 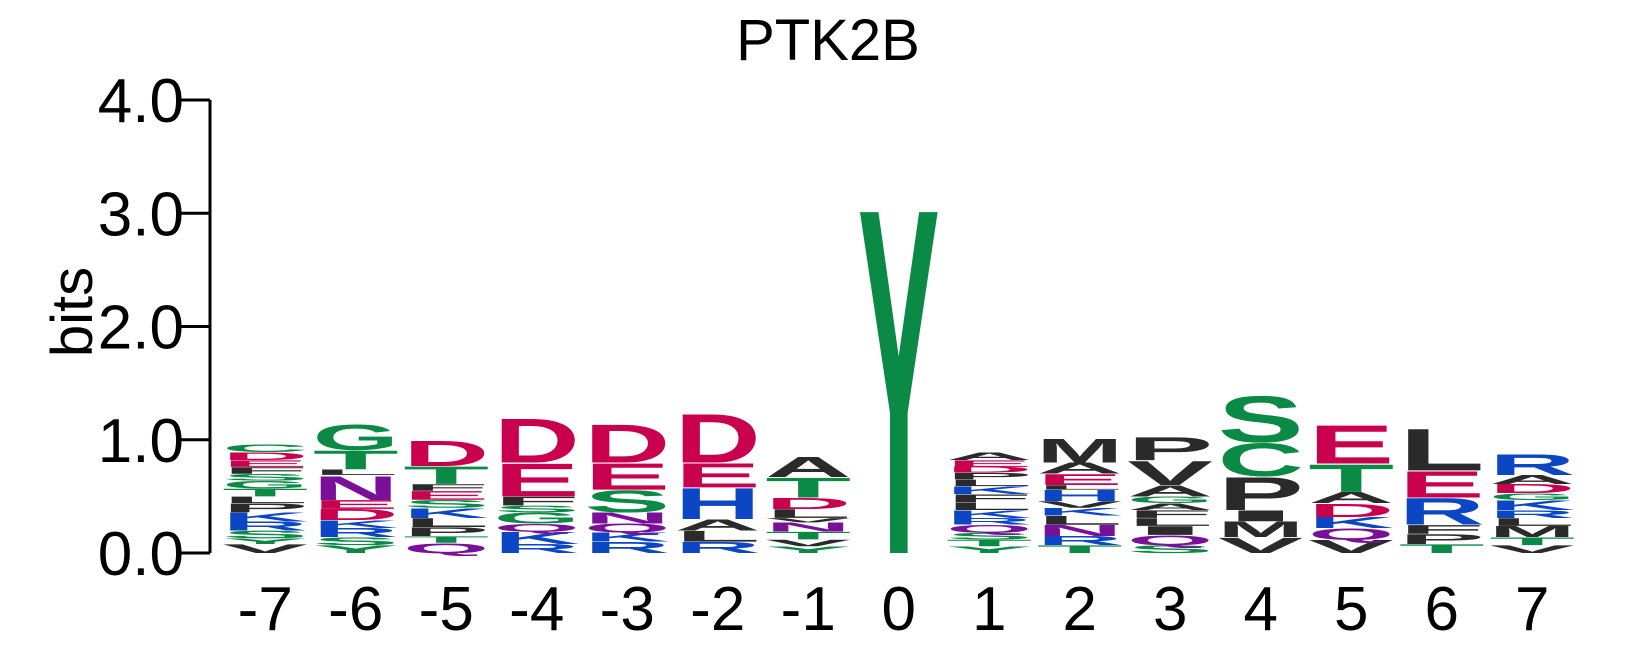 I want to click on logo-letter-H: H, so click(x=718, y=504).